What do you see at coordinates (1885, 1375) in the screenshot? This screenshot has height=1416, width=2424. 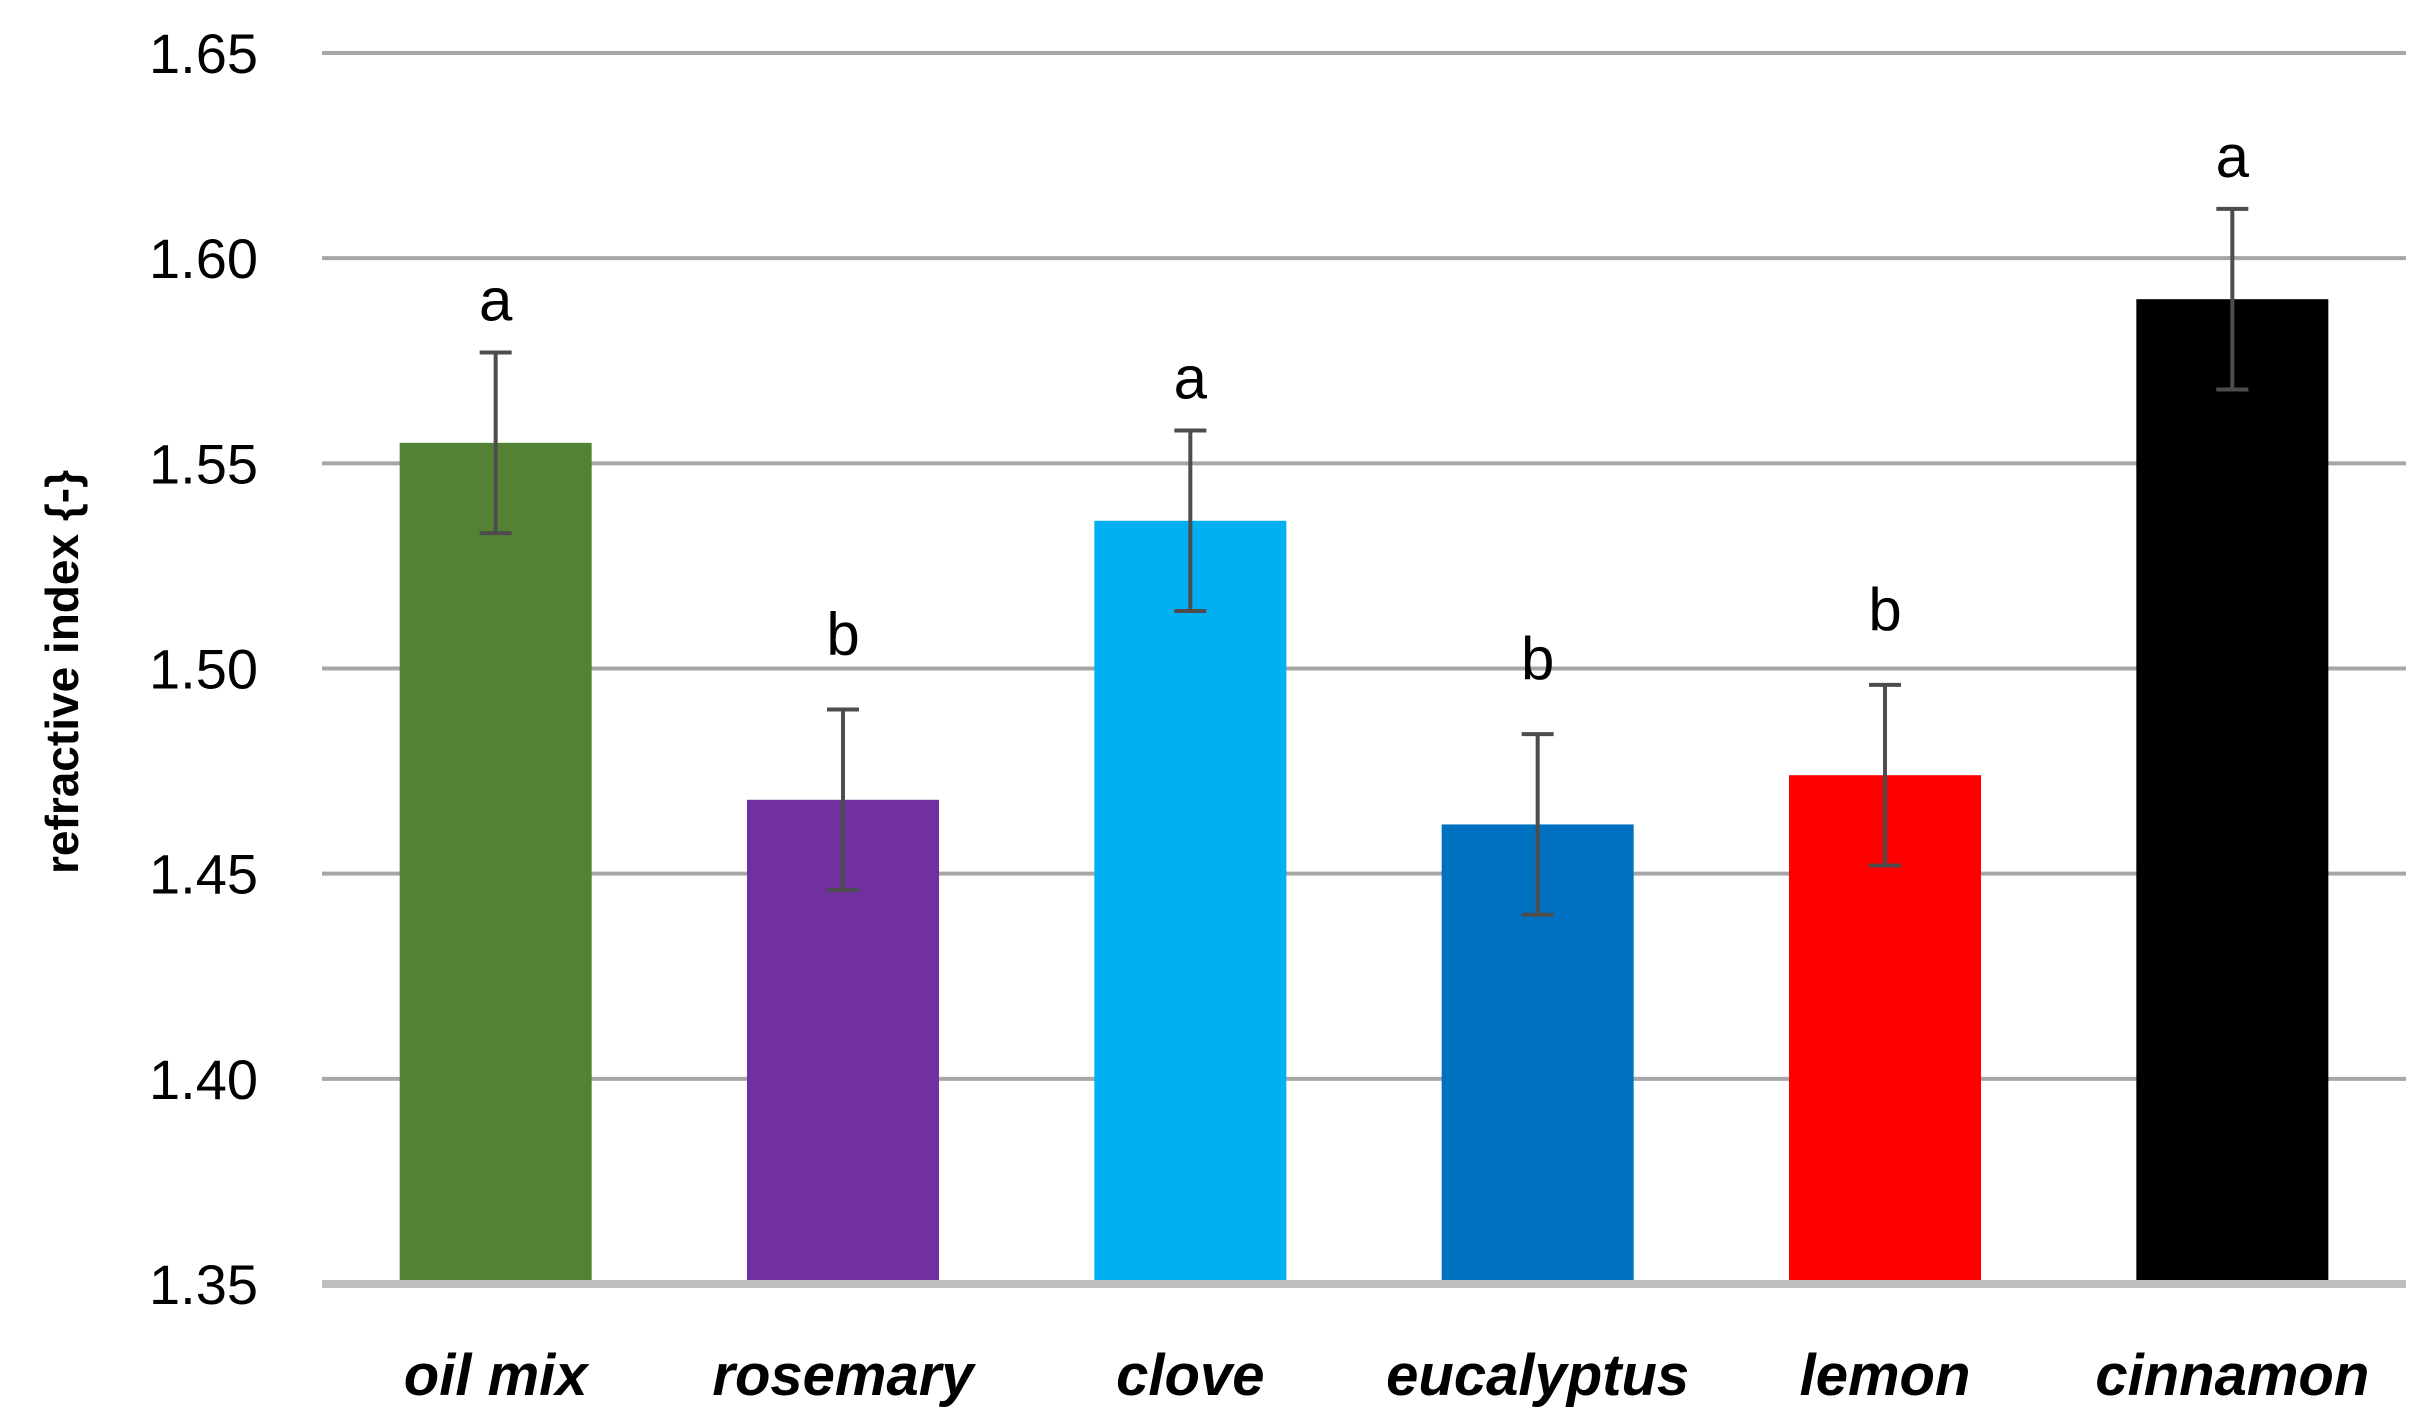 I see `x-category-label: lemon` at bounding box center [1885, 1375].